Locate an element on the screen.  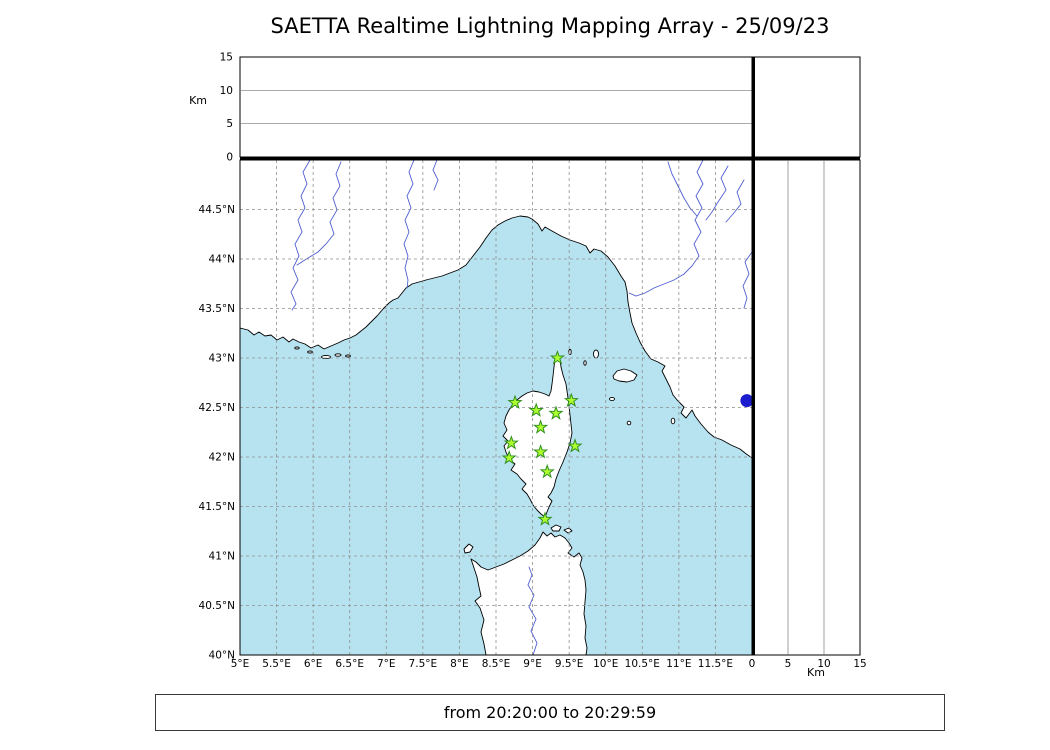
lon-tick-label: 7°E is located at coordinates (386, 664).